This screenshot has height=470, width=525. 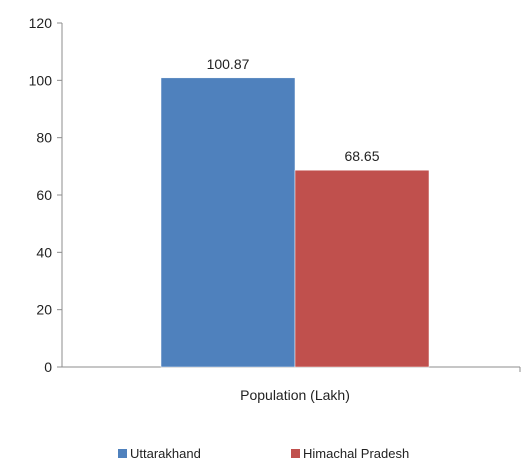 What do you see at coordinates (48, 367) in the screenshot?
I see `y-tick-label: 0` at bounding box center [48, 367].